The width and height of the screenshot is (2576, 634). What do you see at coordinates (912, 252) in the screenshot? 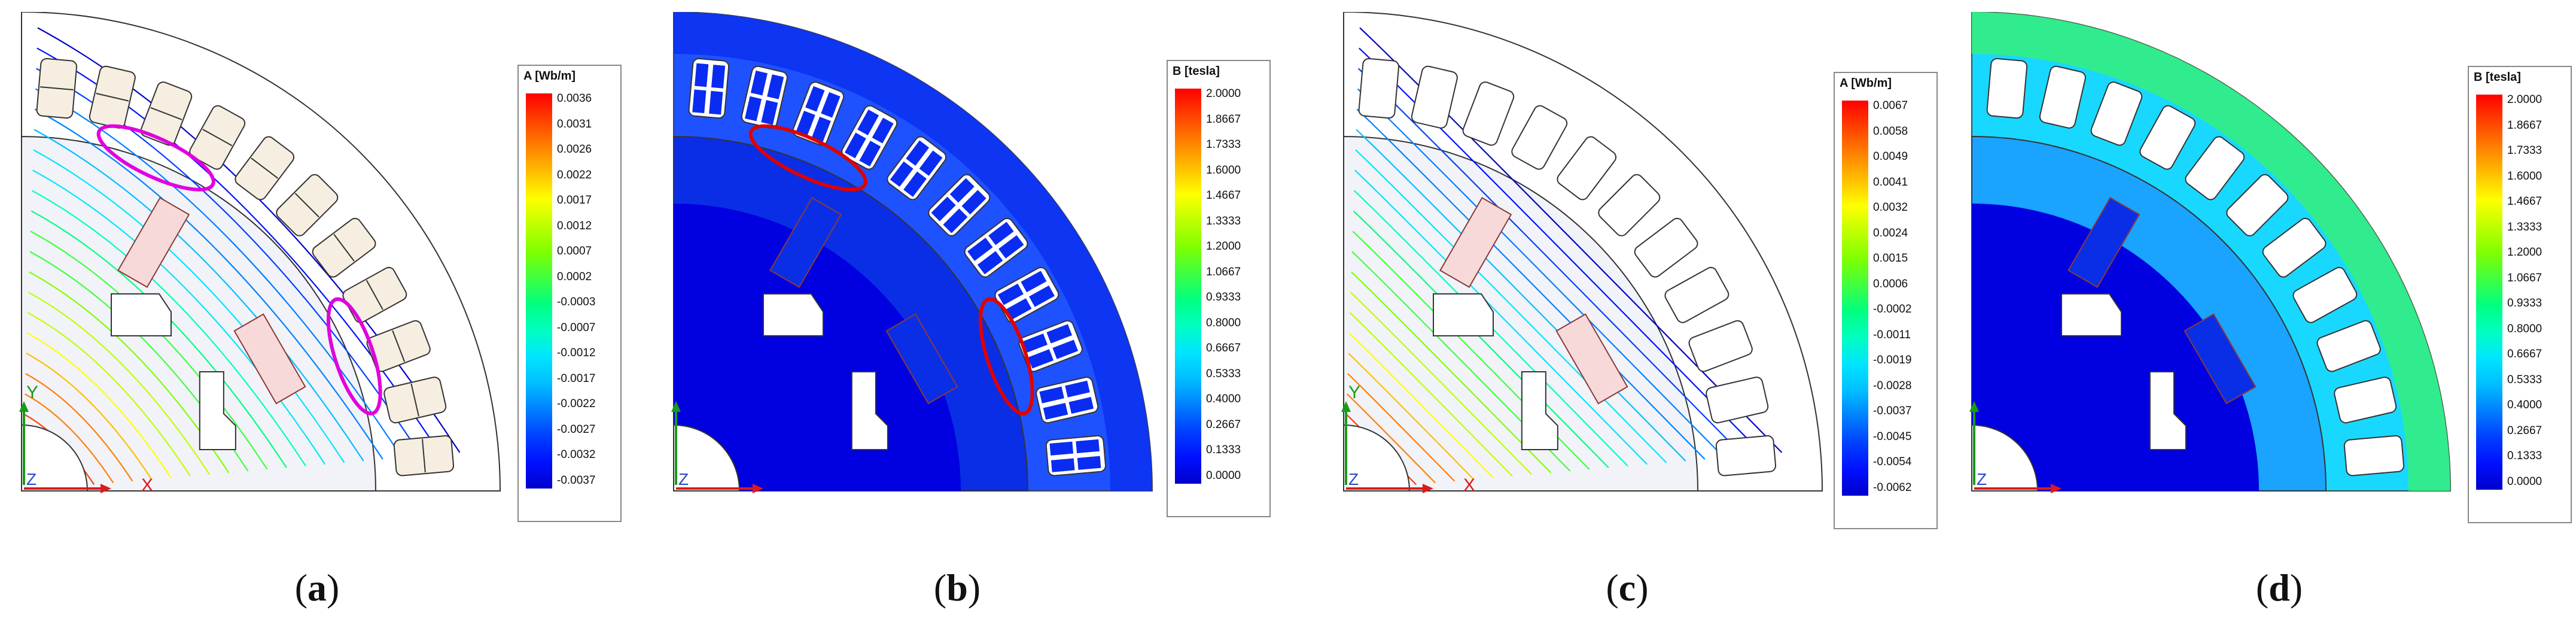
I see `plot-b: Z` at bounding box center [912, 252].